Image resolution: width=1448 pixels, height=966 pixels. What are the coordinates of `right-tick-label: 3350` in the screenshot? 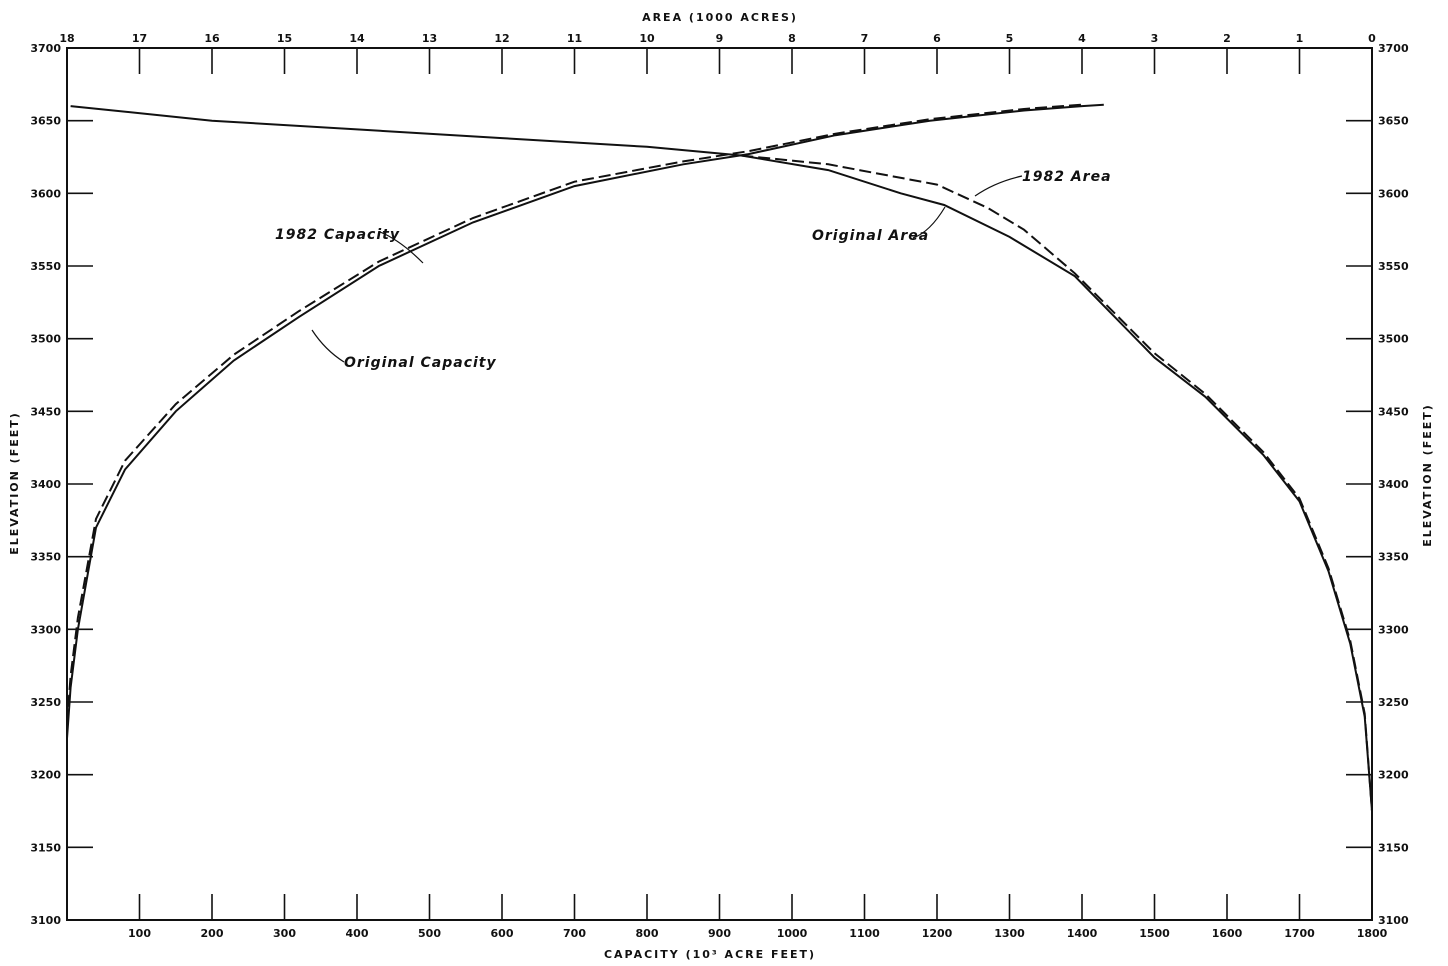 It's located at (1393, 557).